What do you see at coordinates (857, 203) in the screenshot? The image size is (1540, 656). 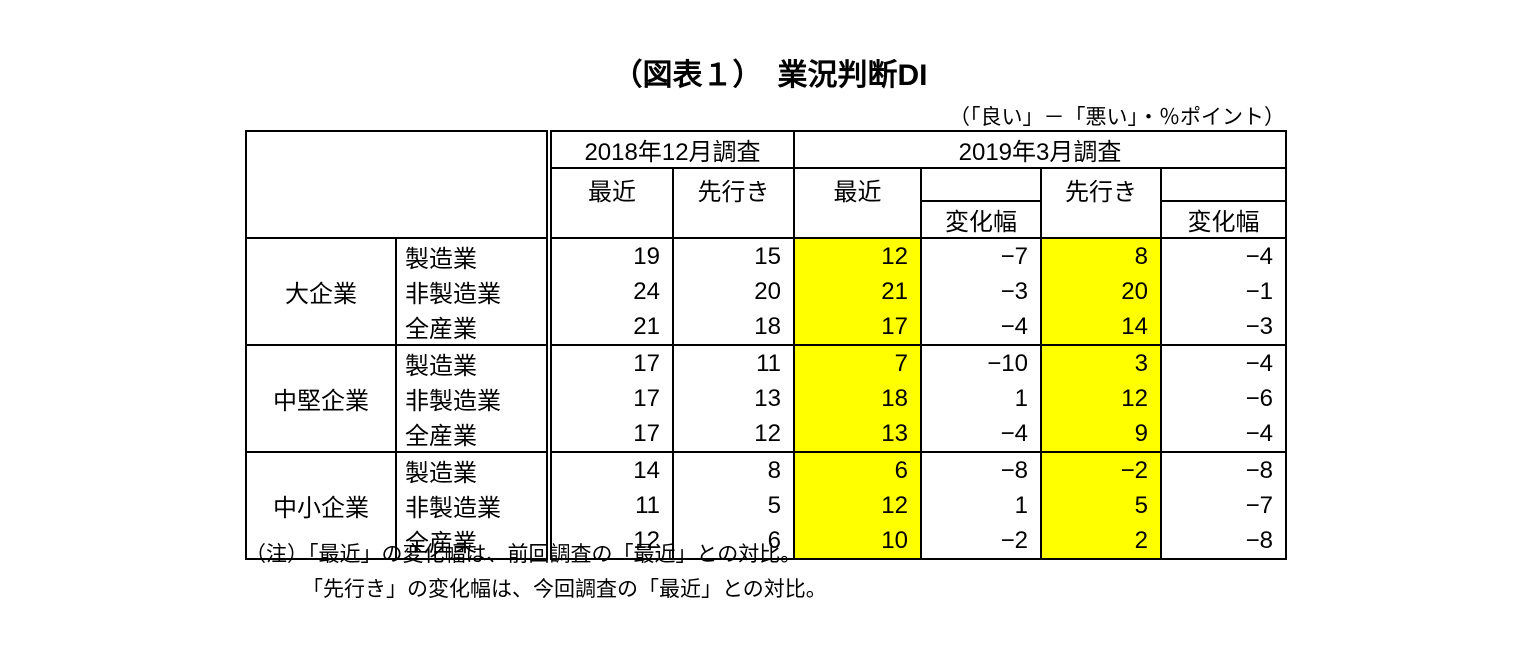 I see `col-header-recent-2019: 最近` at bounding box center [857, 203].